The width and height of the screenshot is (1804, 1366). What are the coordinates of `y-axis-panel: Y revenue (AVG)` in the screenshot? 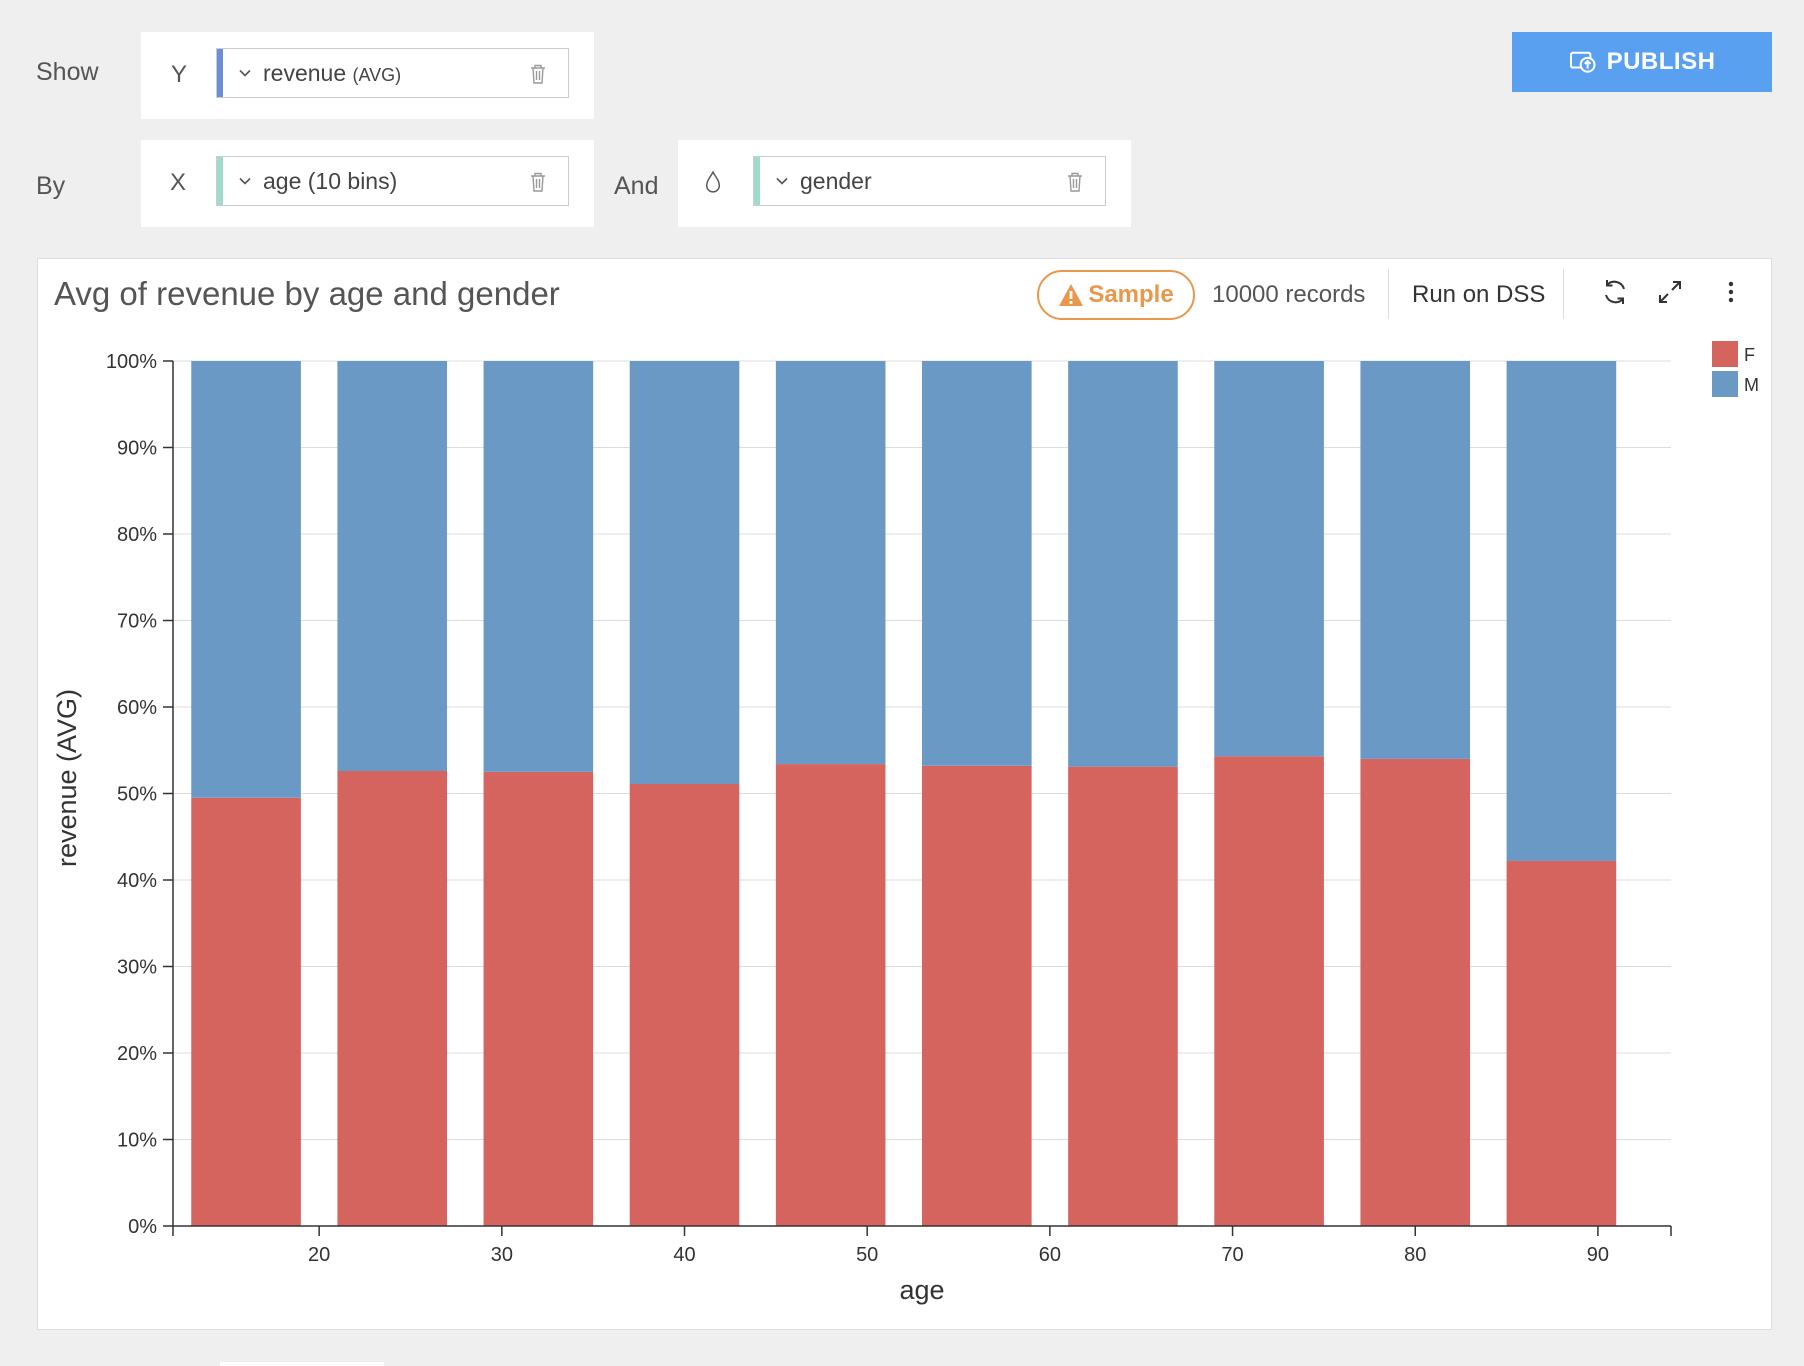 It's located at (367, 75).